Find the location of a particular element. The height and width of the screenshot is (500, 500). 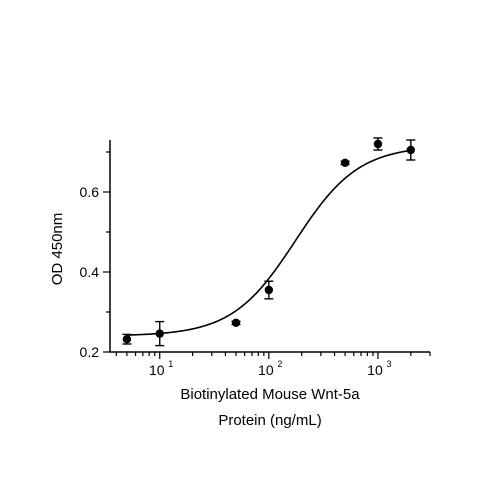

y-axis-label: OD 450nm is located at coordinates (57, 249).